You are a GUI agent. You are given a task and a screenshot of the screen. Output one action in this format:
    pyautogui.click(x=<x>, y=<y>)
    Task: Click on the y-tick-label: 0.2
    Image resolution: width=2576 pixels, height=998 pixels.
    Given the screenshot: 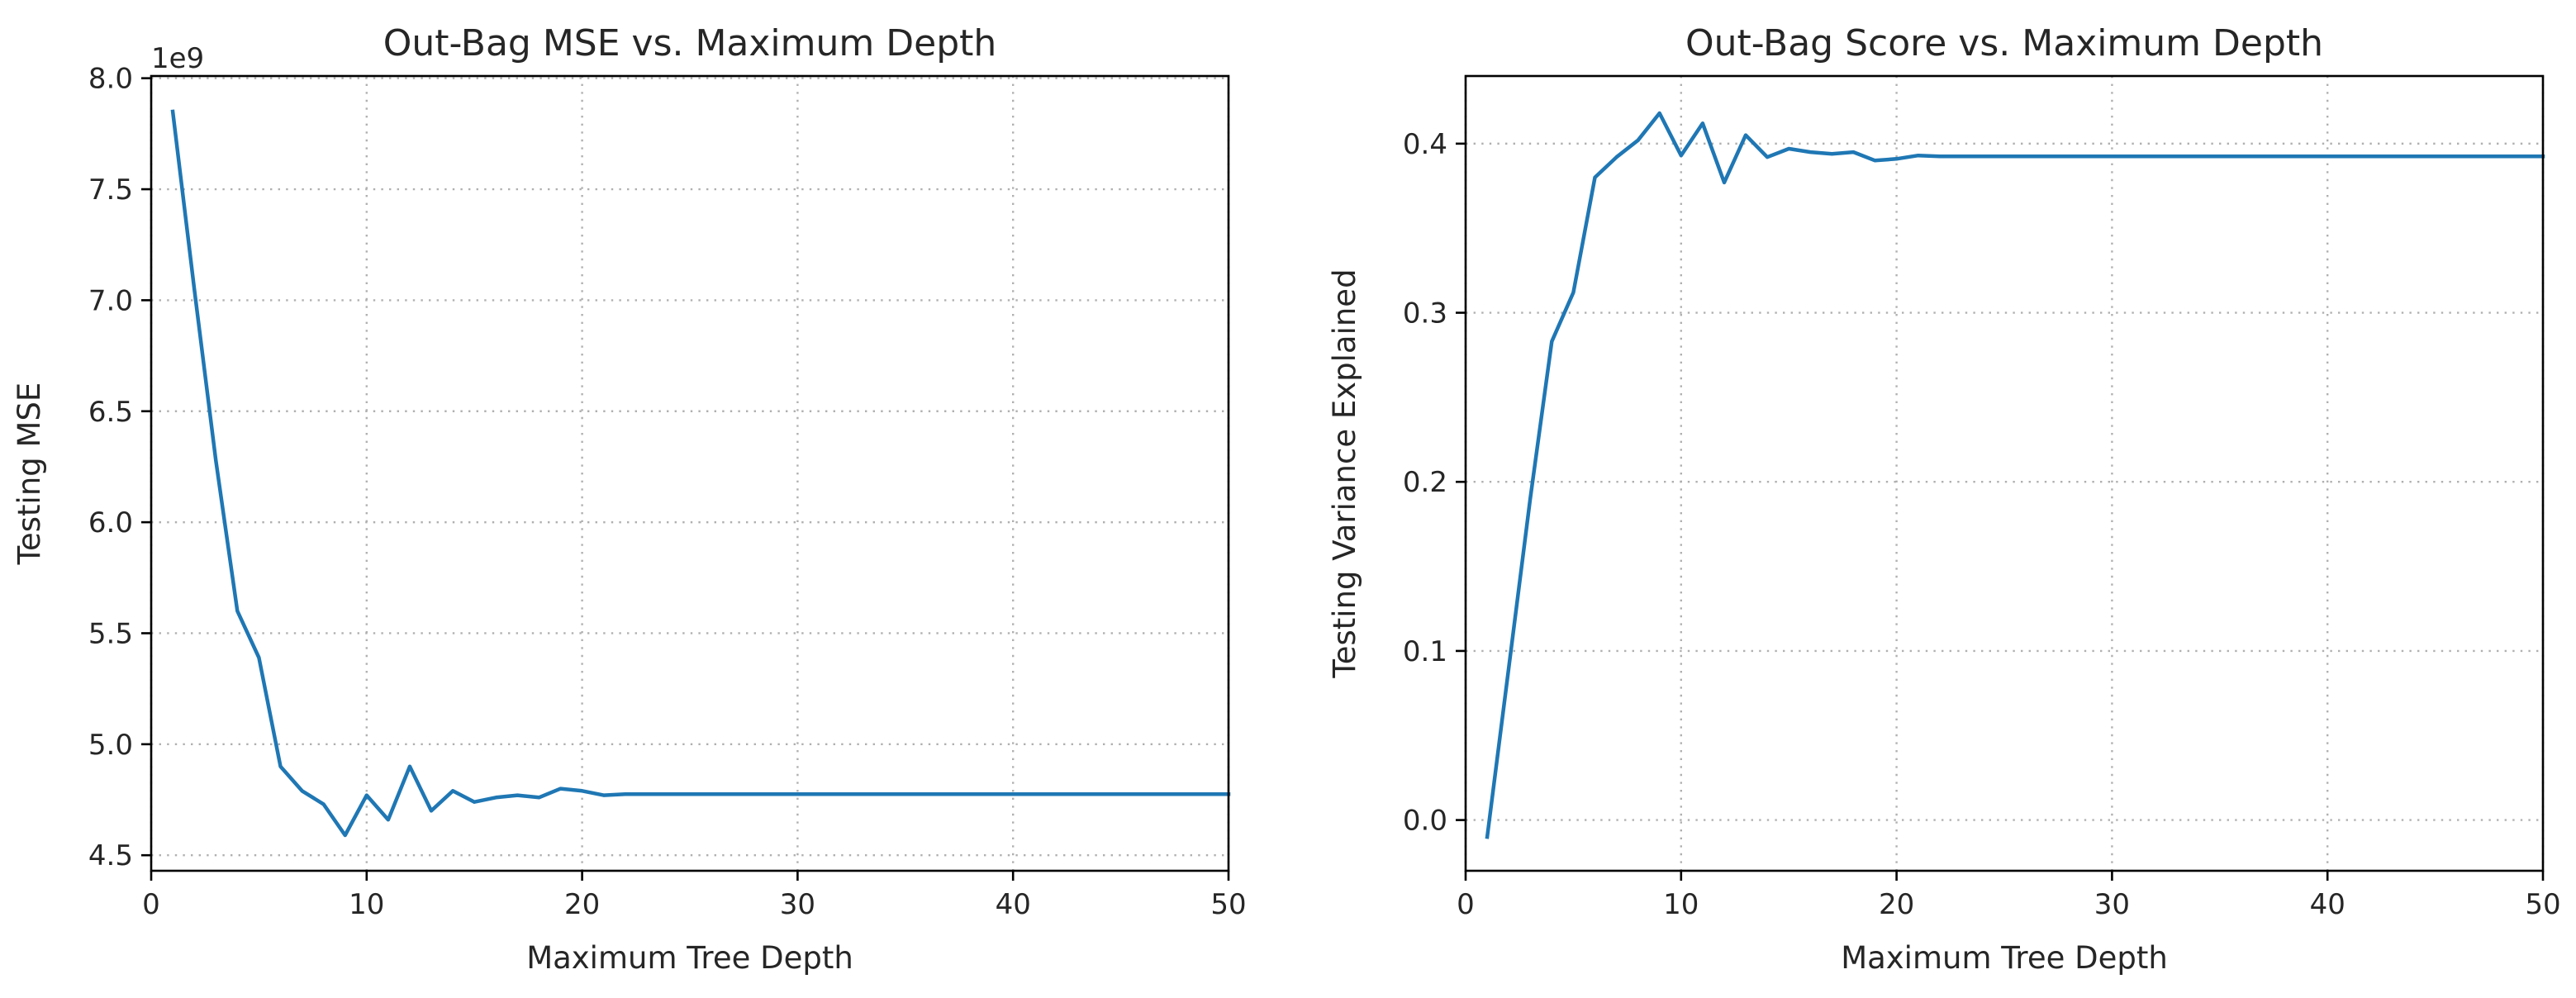 What is the action you would take?
    pyautogui.click(x=1425, y=482)
    